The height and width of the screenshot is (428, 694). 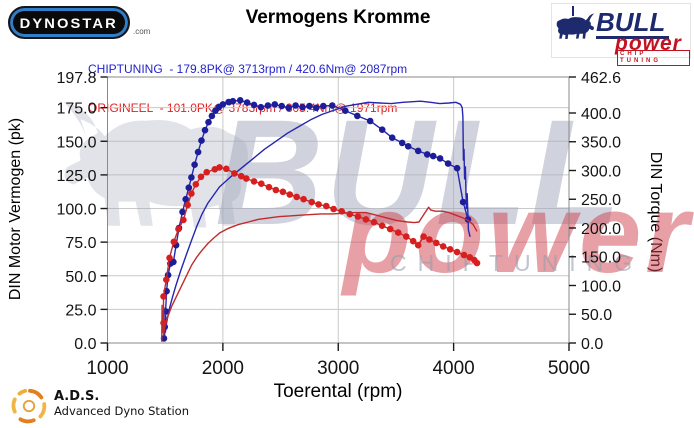 What do you see at coordinates (142, 31) in the screenshot?
I see `dynostar-domain-suffix: .com` at bounding box center [142, 31].